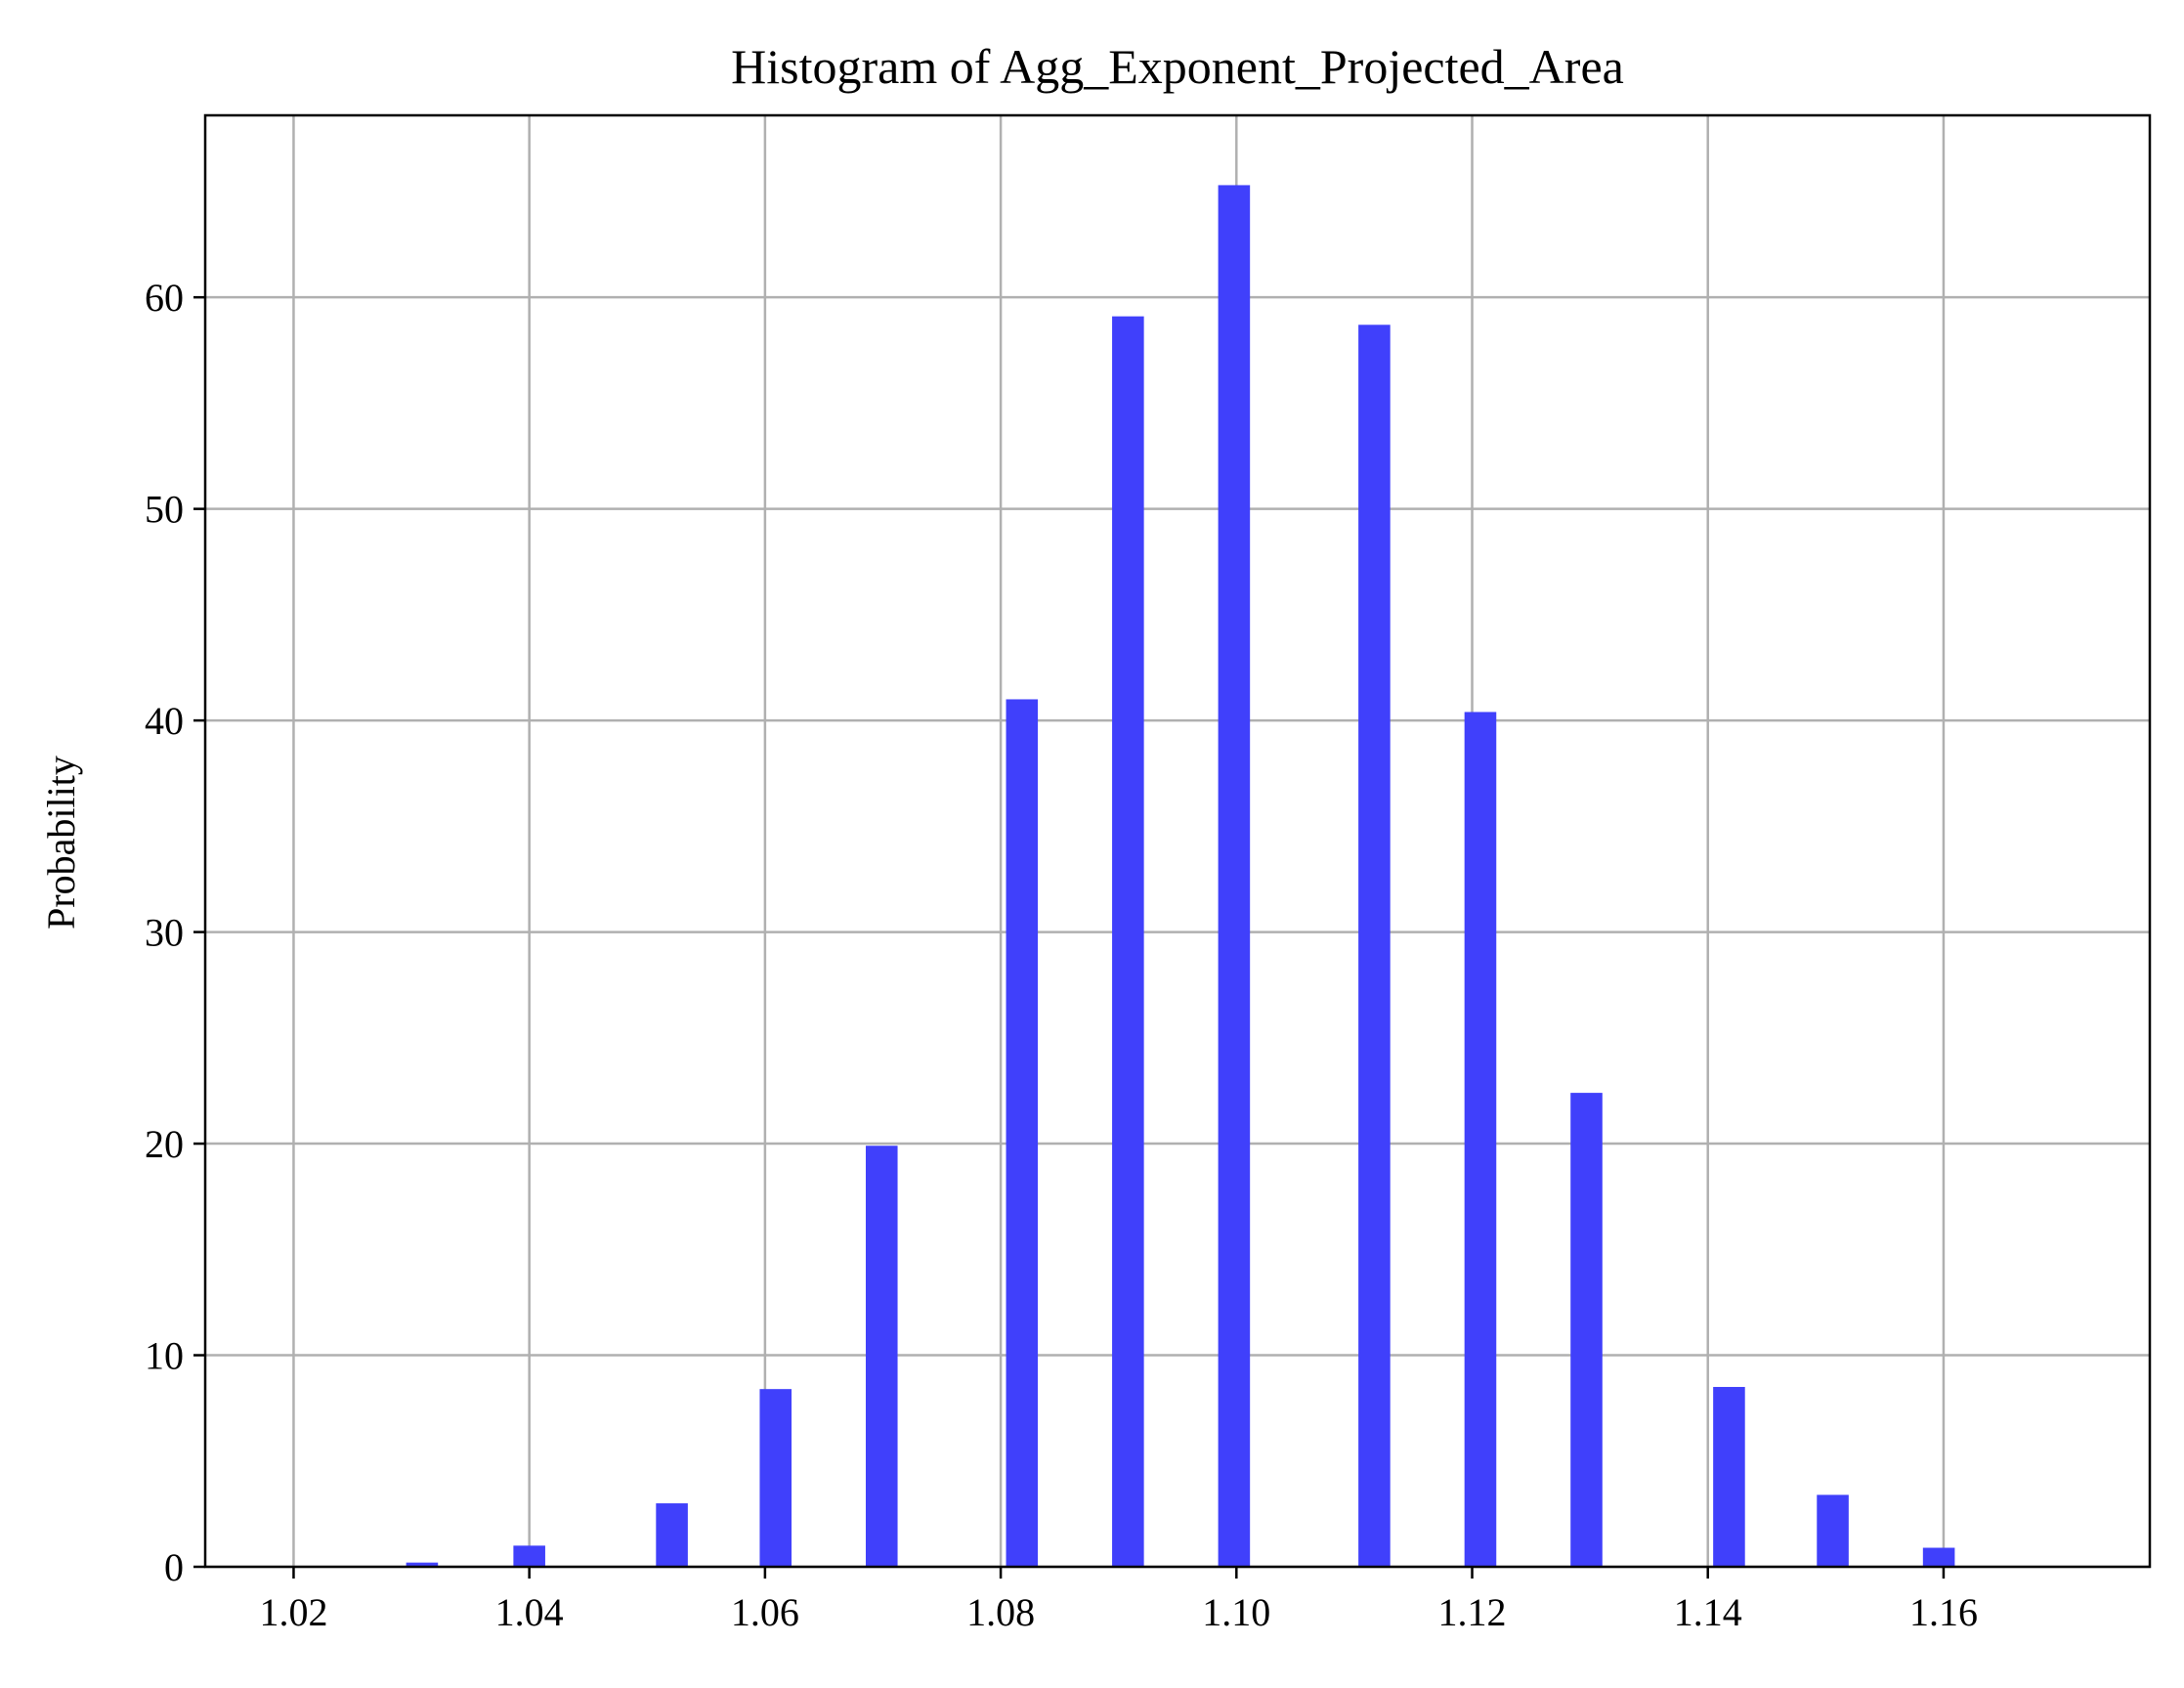  What do you see at coordinates (61, 843) in the screenshot?
I see `y-axis-label: Probability` at bounding box center [61, 843].